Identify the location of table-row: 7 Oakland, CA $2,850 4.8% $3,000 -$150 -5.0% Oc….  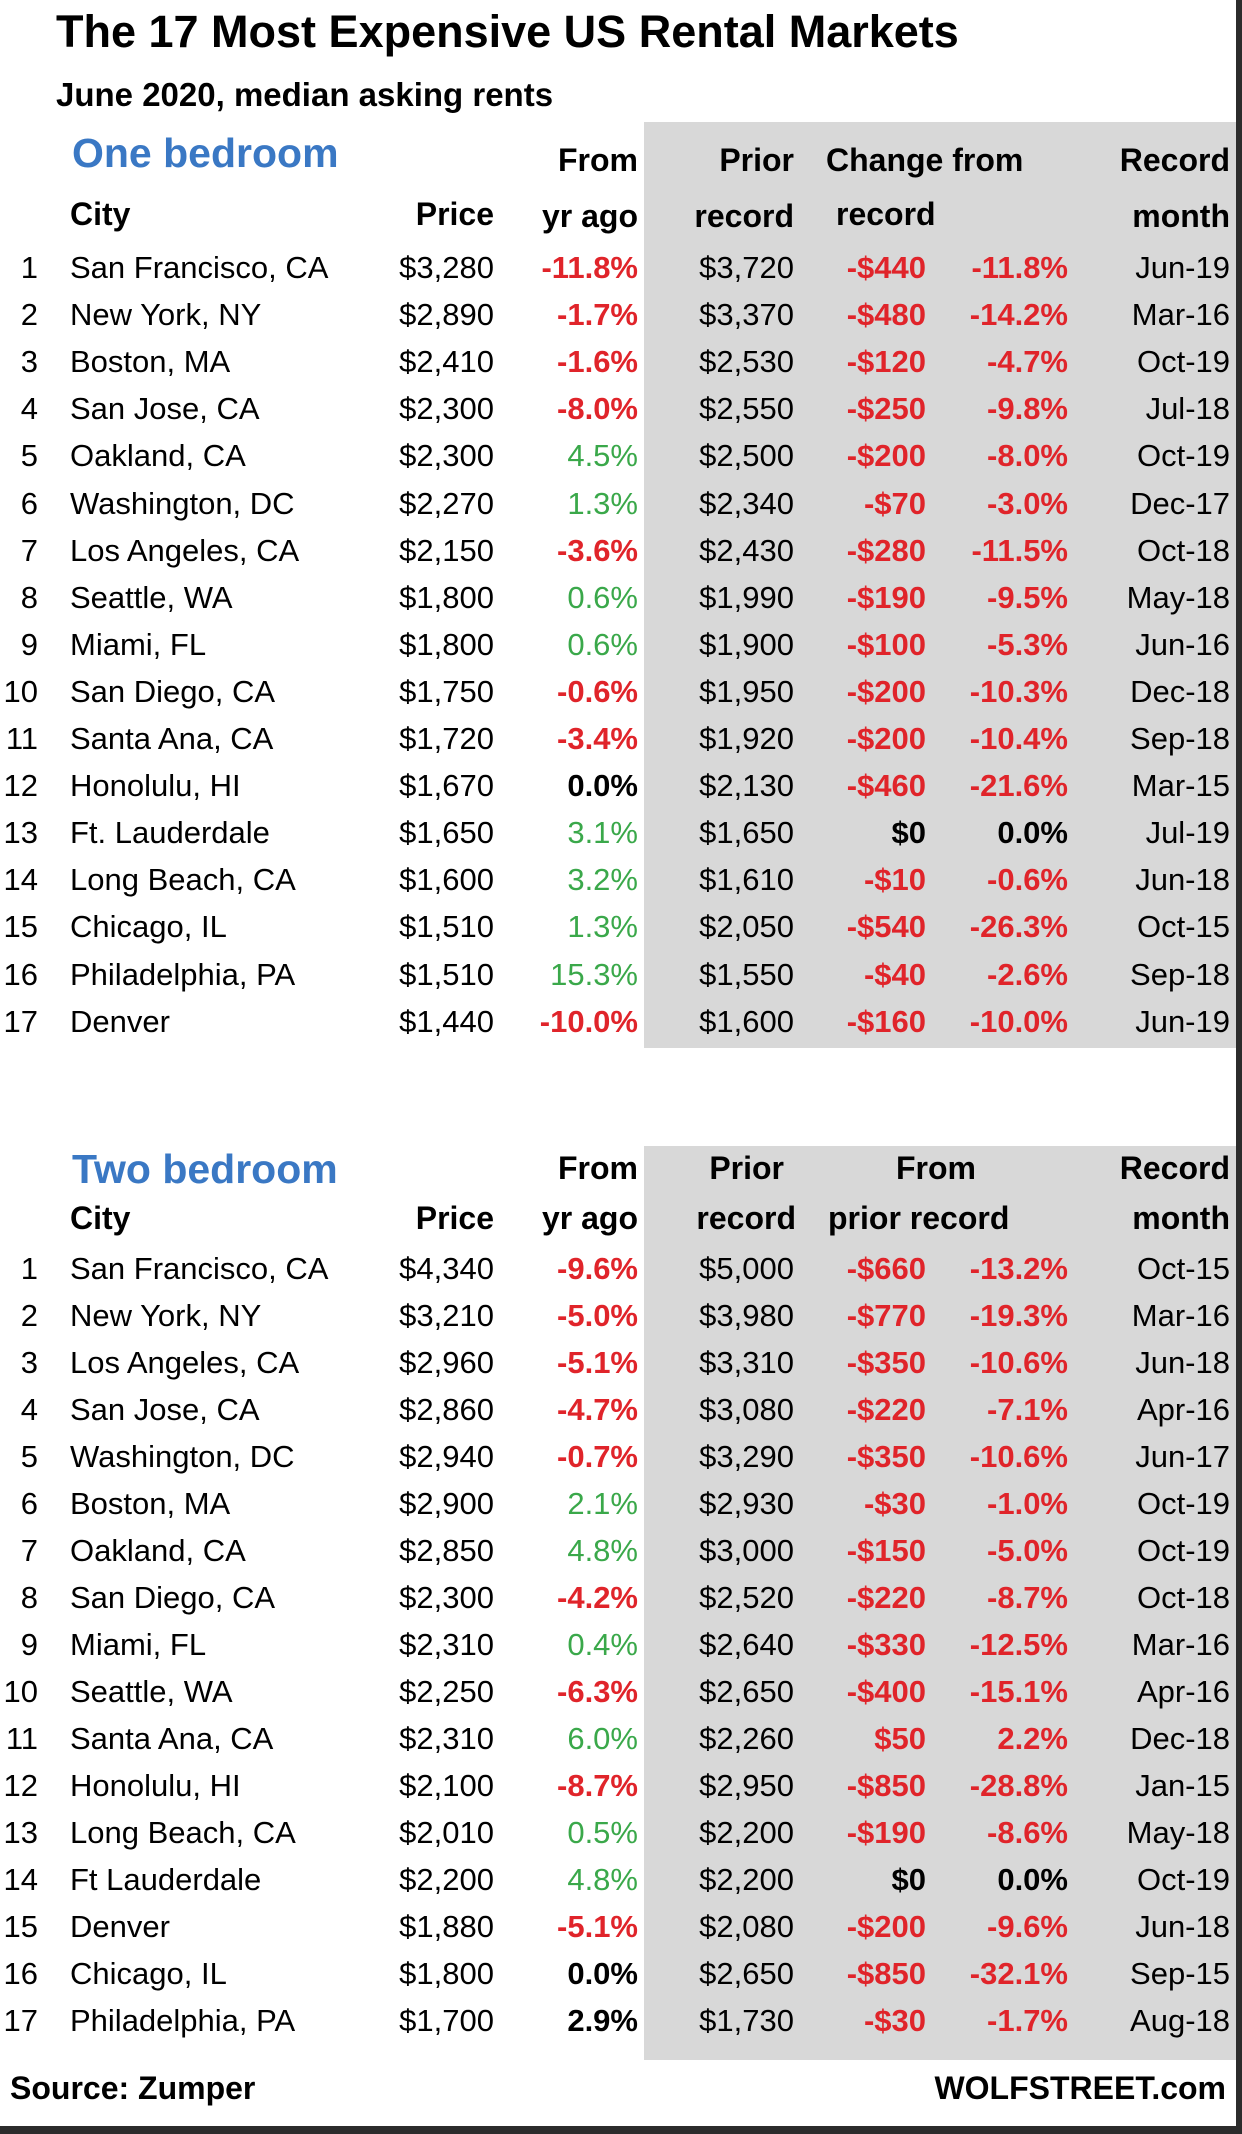
(618, 1551).